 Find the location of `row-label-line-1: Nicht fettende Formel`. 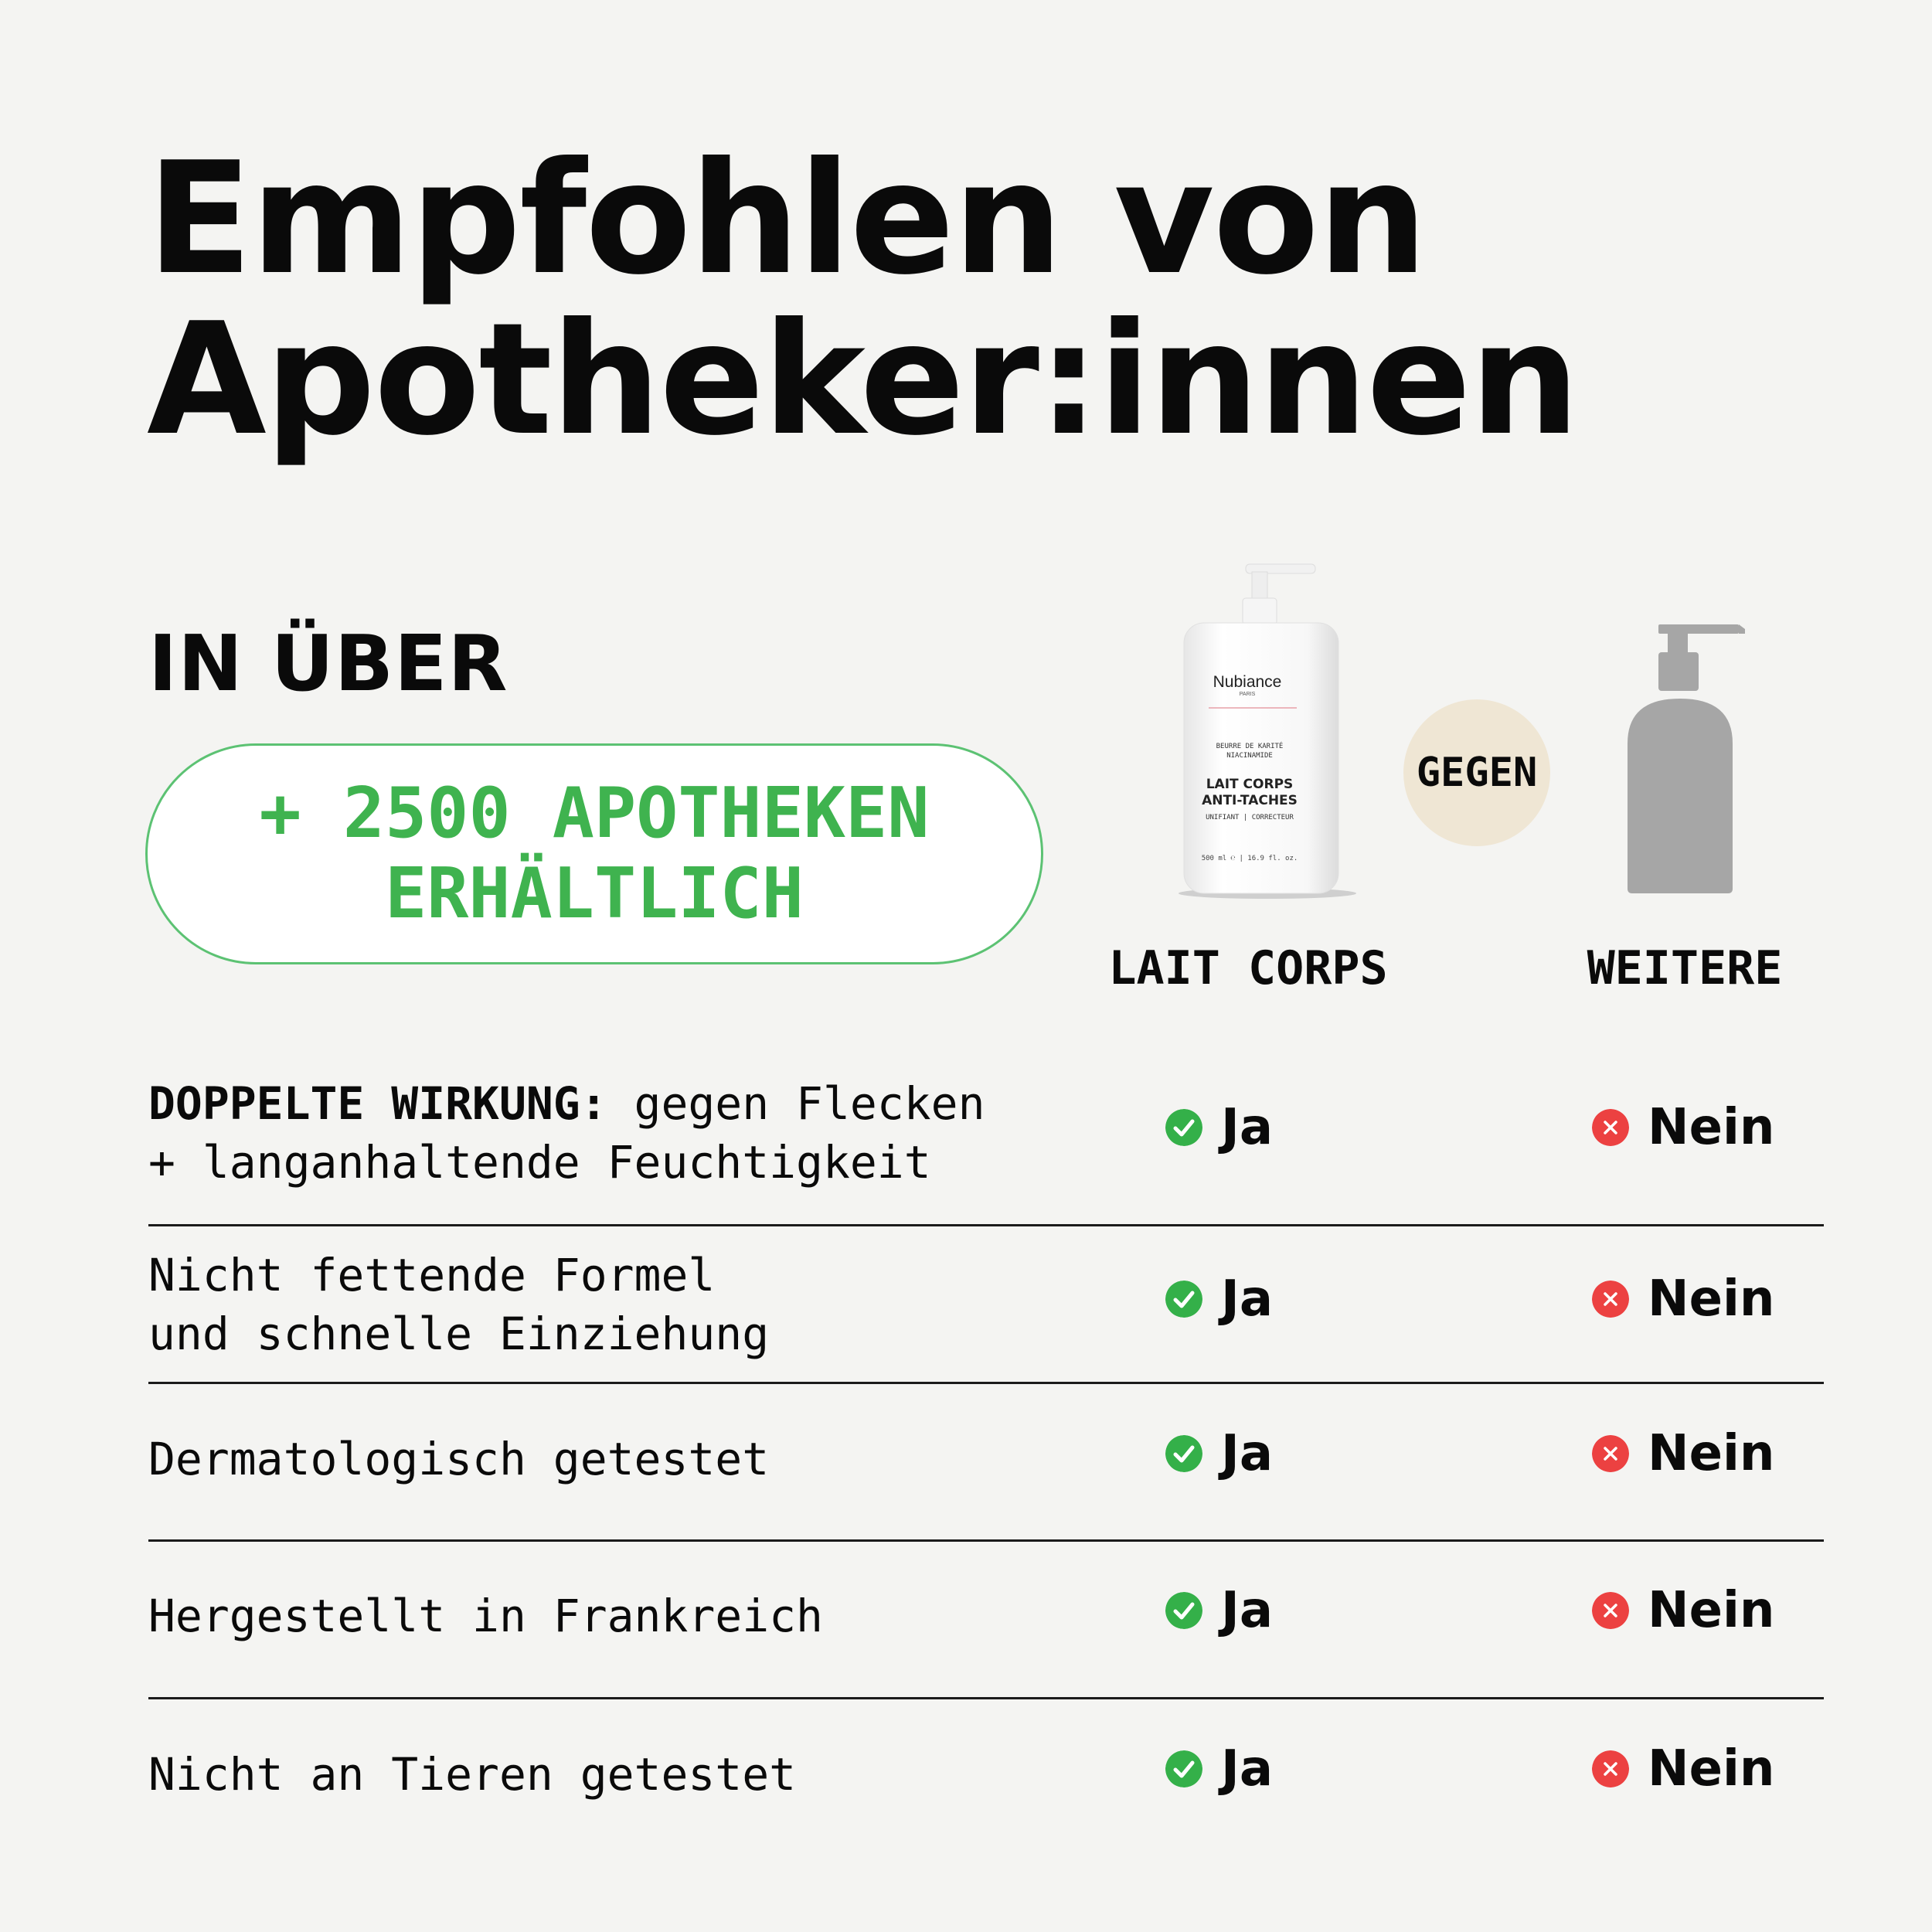

row-label-line-1: Nicht fettende Formel is located at coordinates (432, 1275).